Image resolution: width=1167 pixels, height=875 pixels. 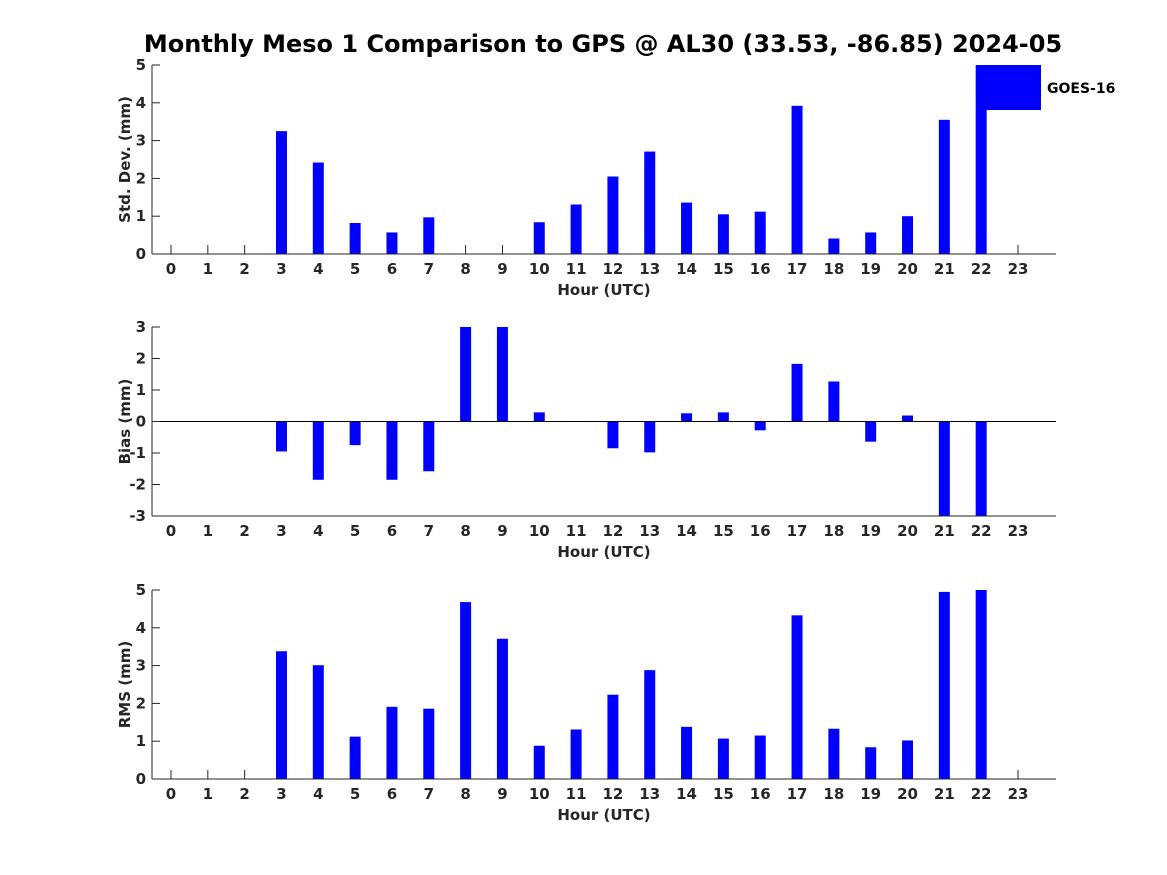 What do you see at coordinates (612, 531) in the screenshot?
I see `x-tick-label: 12` at bounding box center [612, 531].